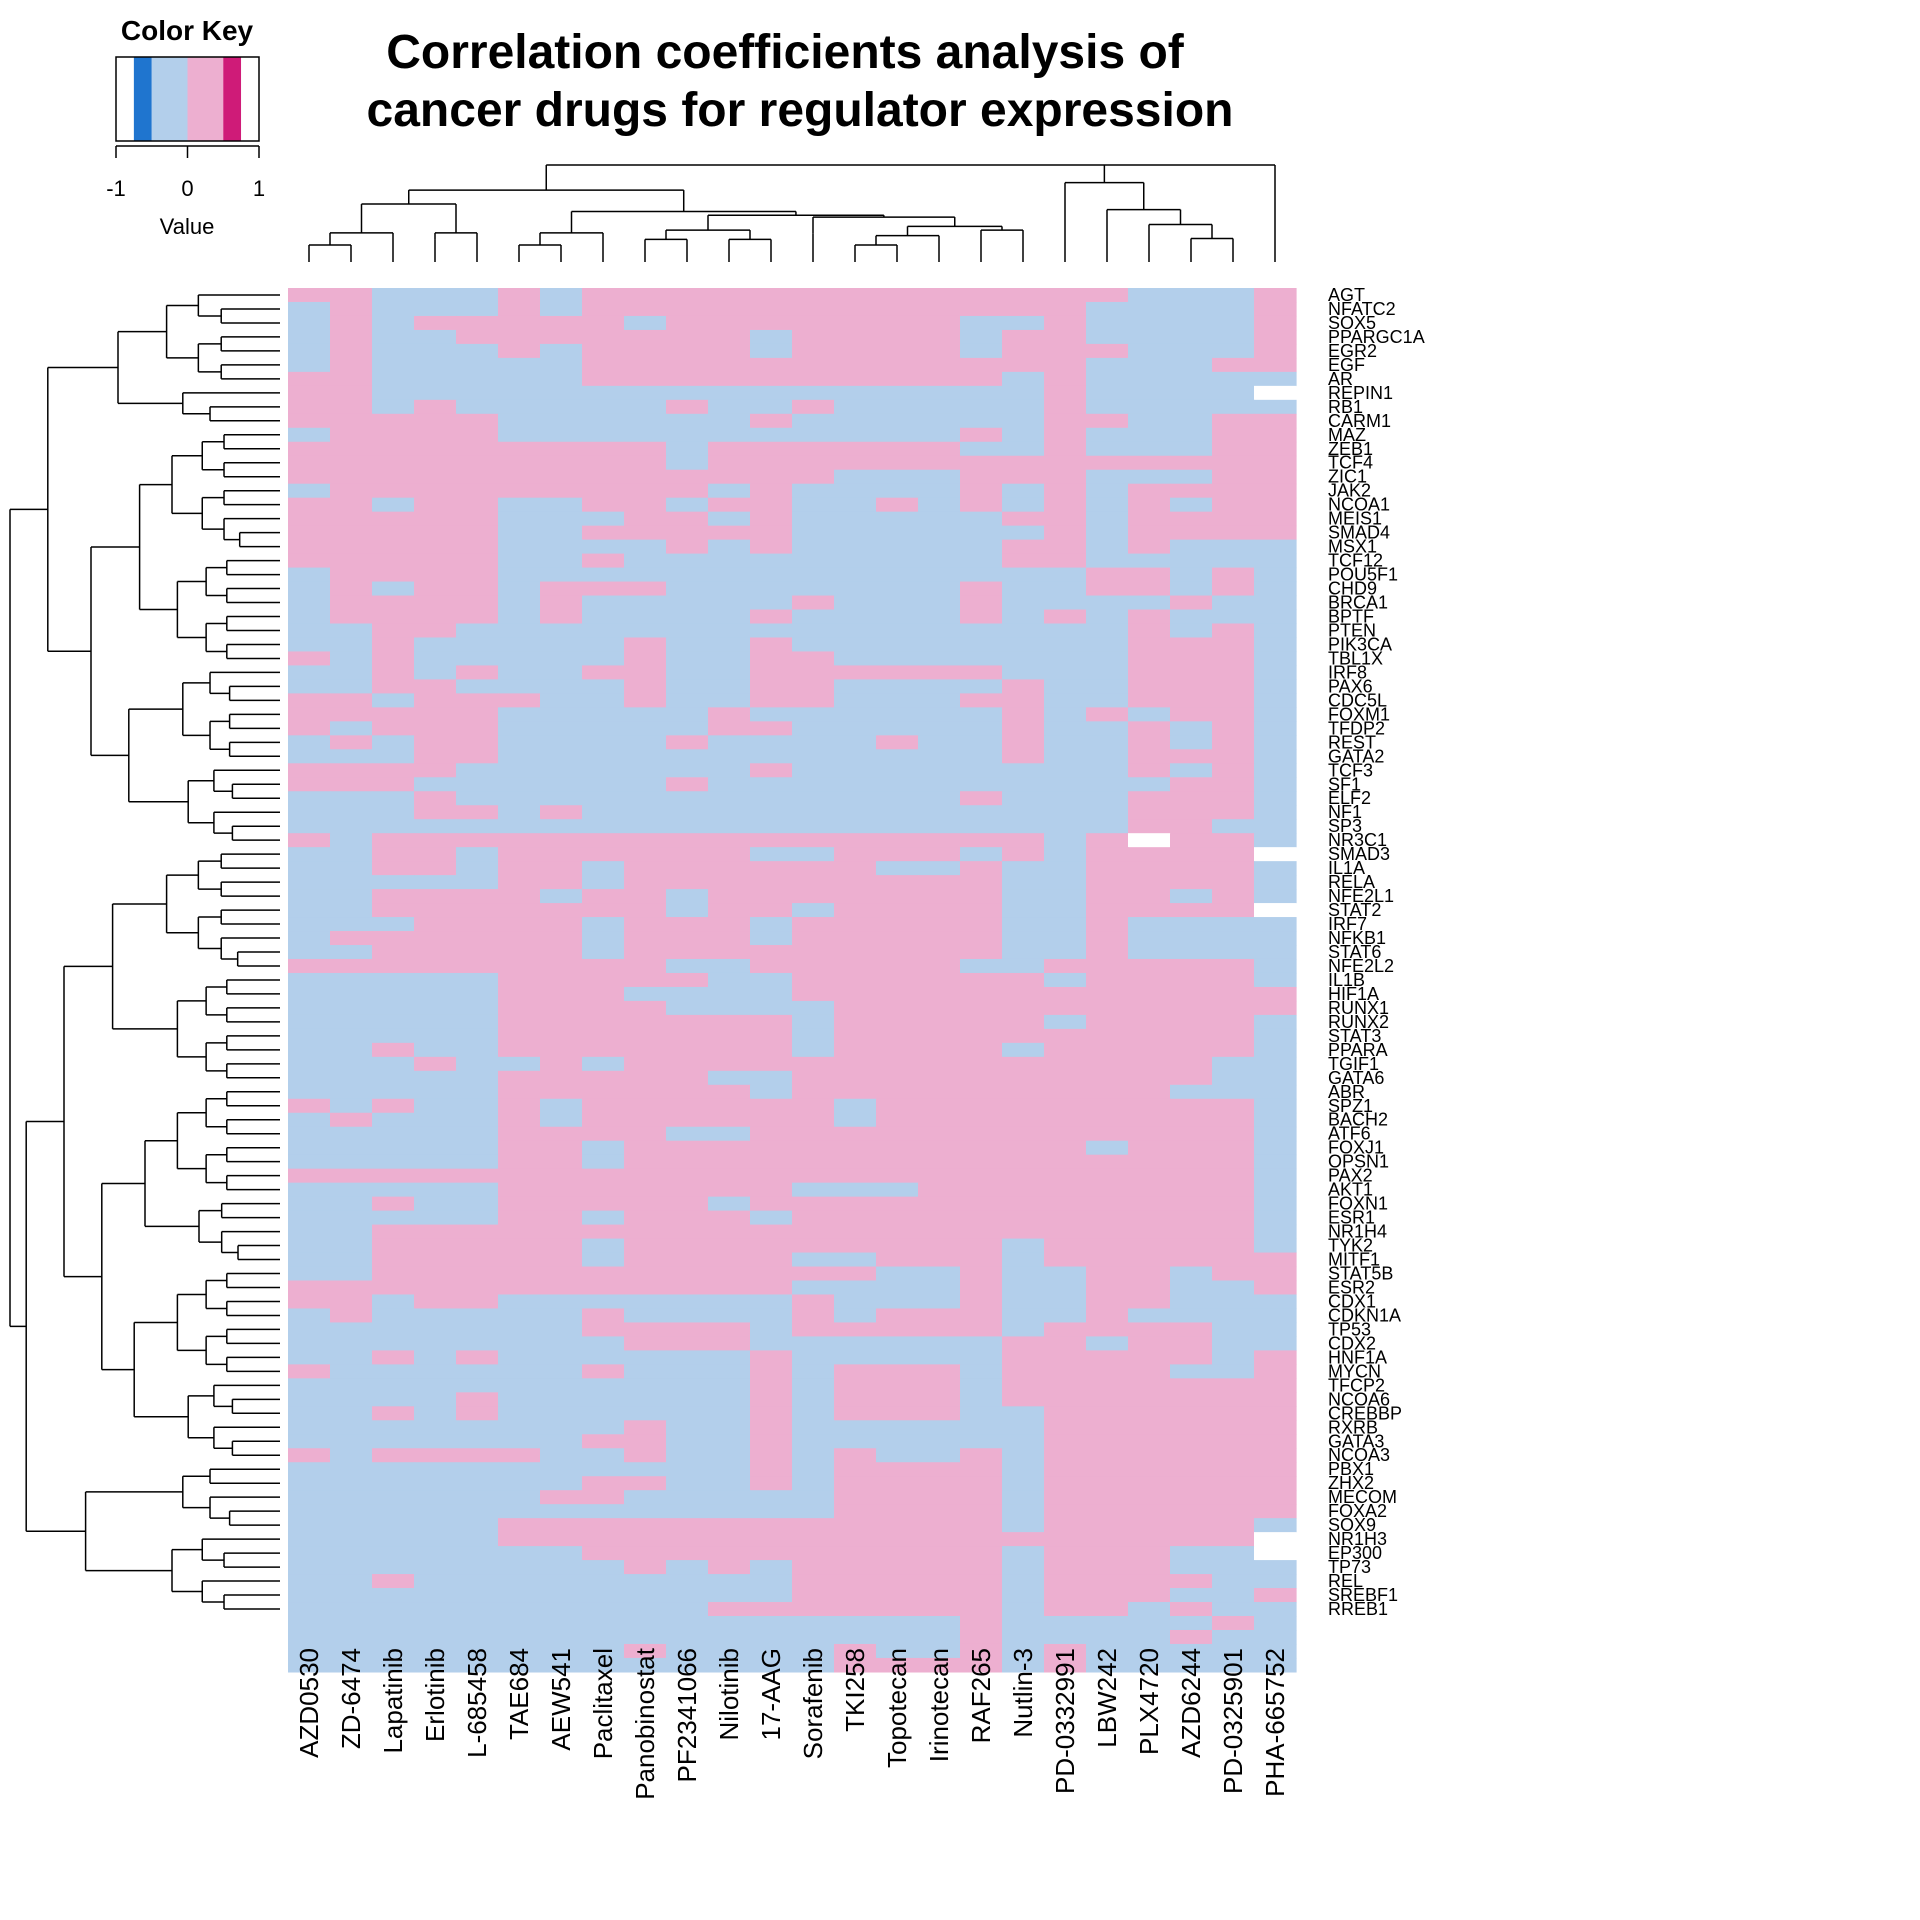  What do you see at coordinates (771, 1694) in the screenshot?
I see `column-label: 17-AAG` at bounding box center [771, 1694].